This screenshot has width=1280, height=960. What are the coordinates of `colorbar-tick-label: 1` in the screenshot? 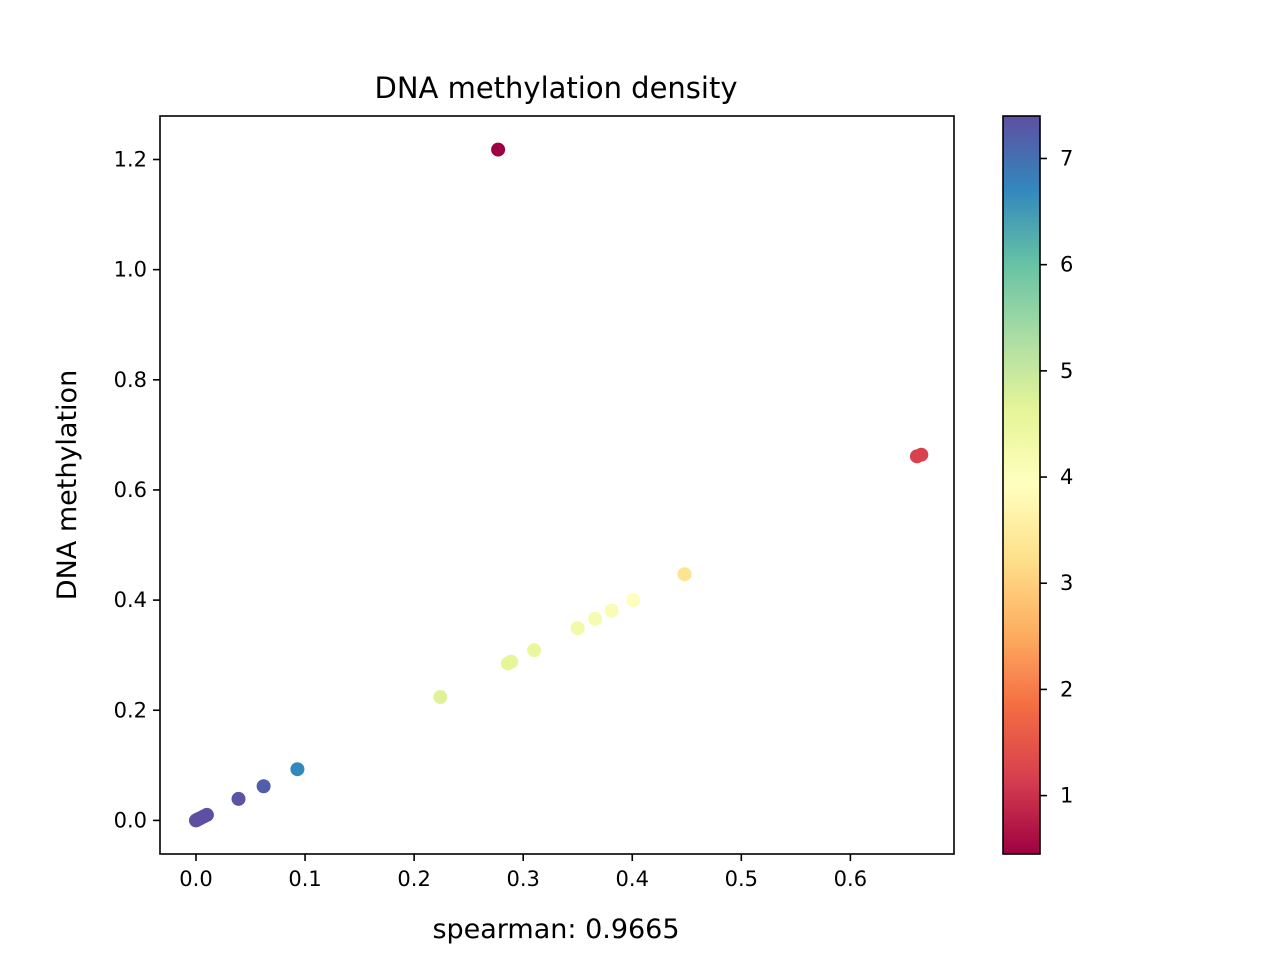 It's located at (1066, 796).